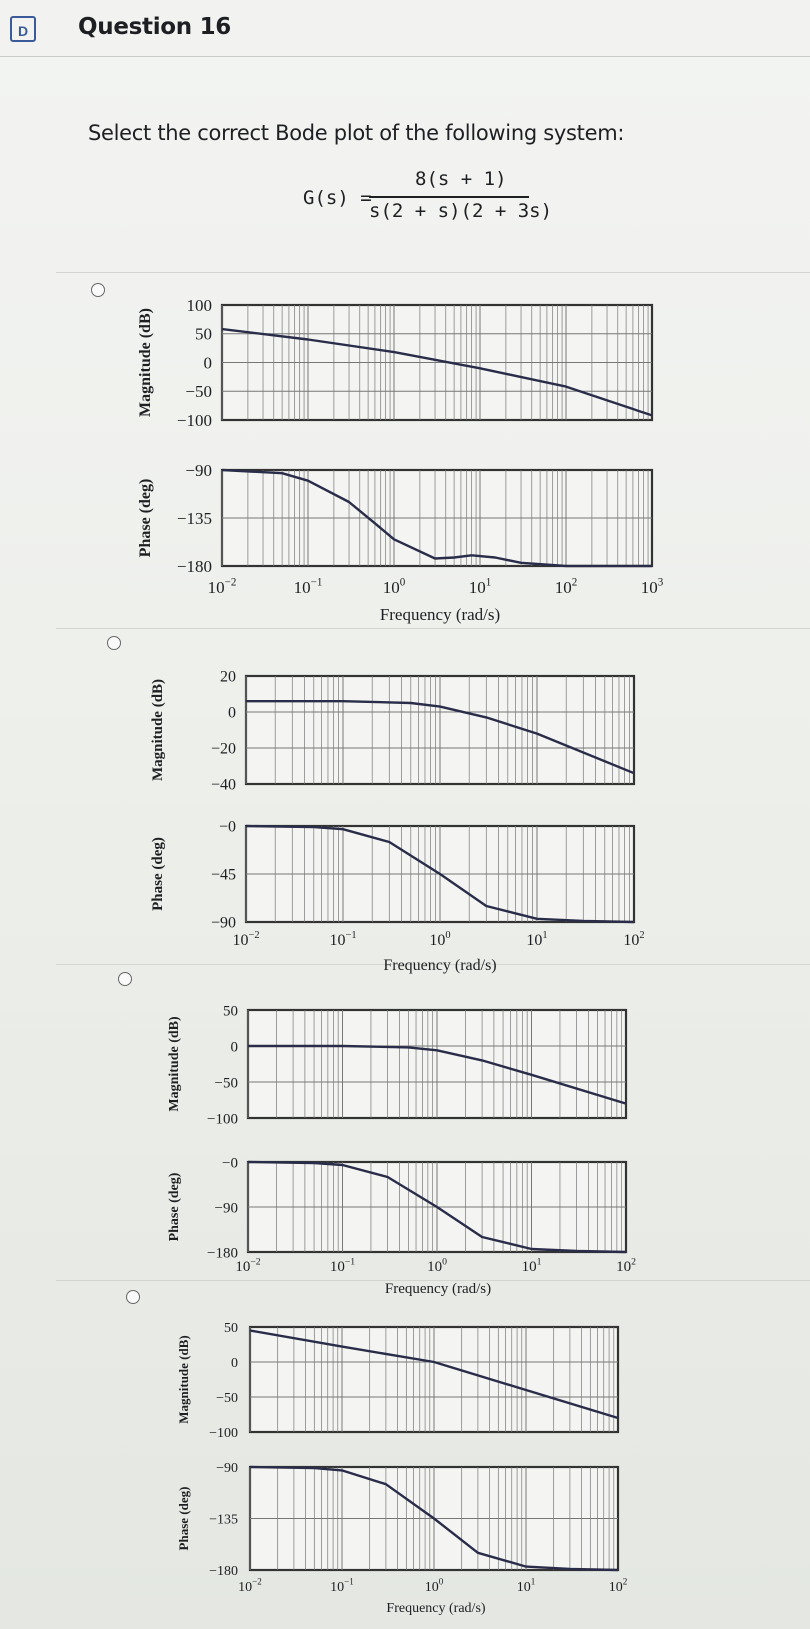 The image size is (810, 1629). I want to click on magnitude-ytick-label: −20, so click(223, 749).